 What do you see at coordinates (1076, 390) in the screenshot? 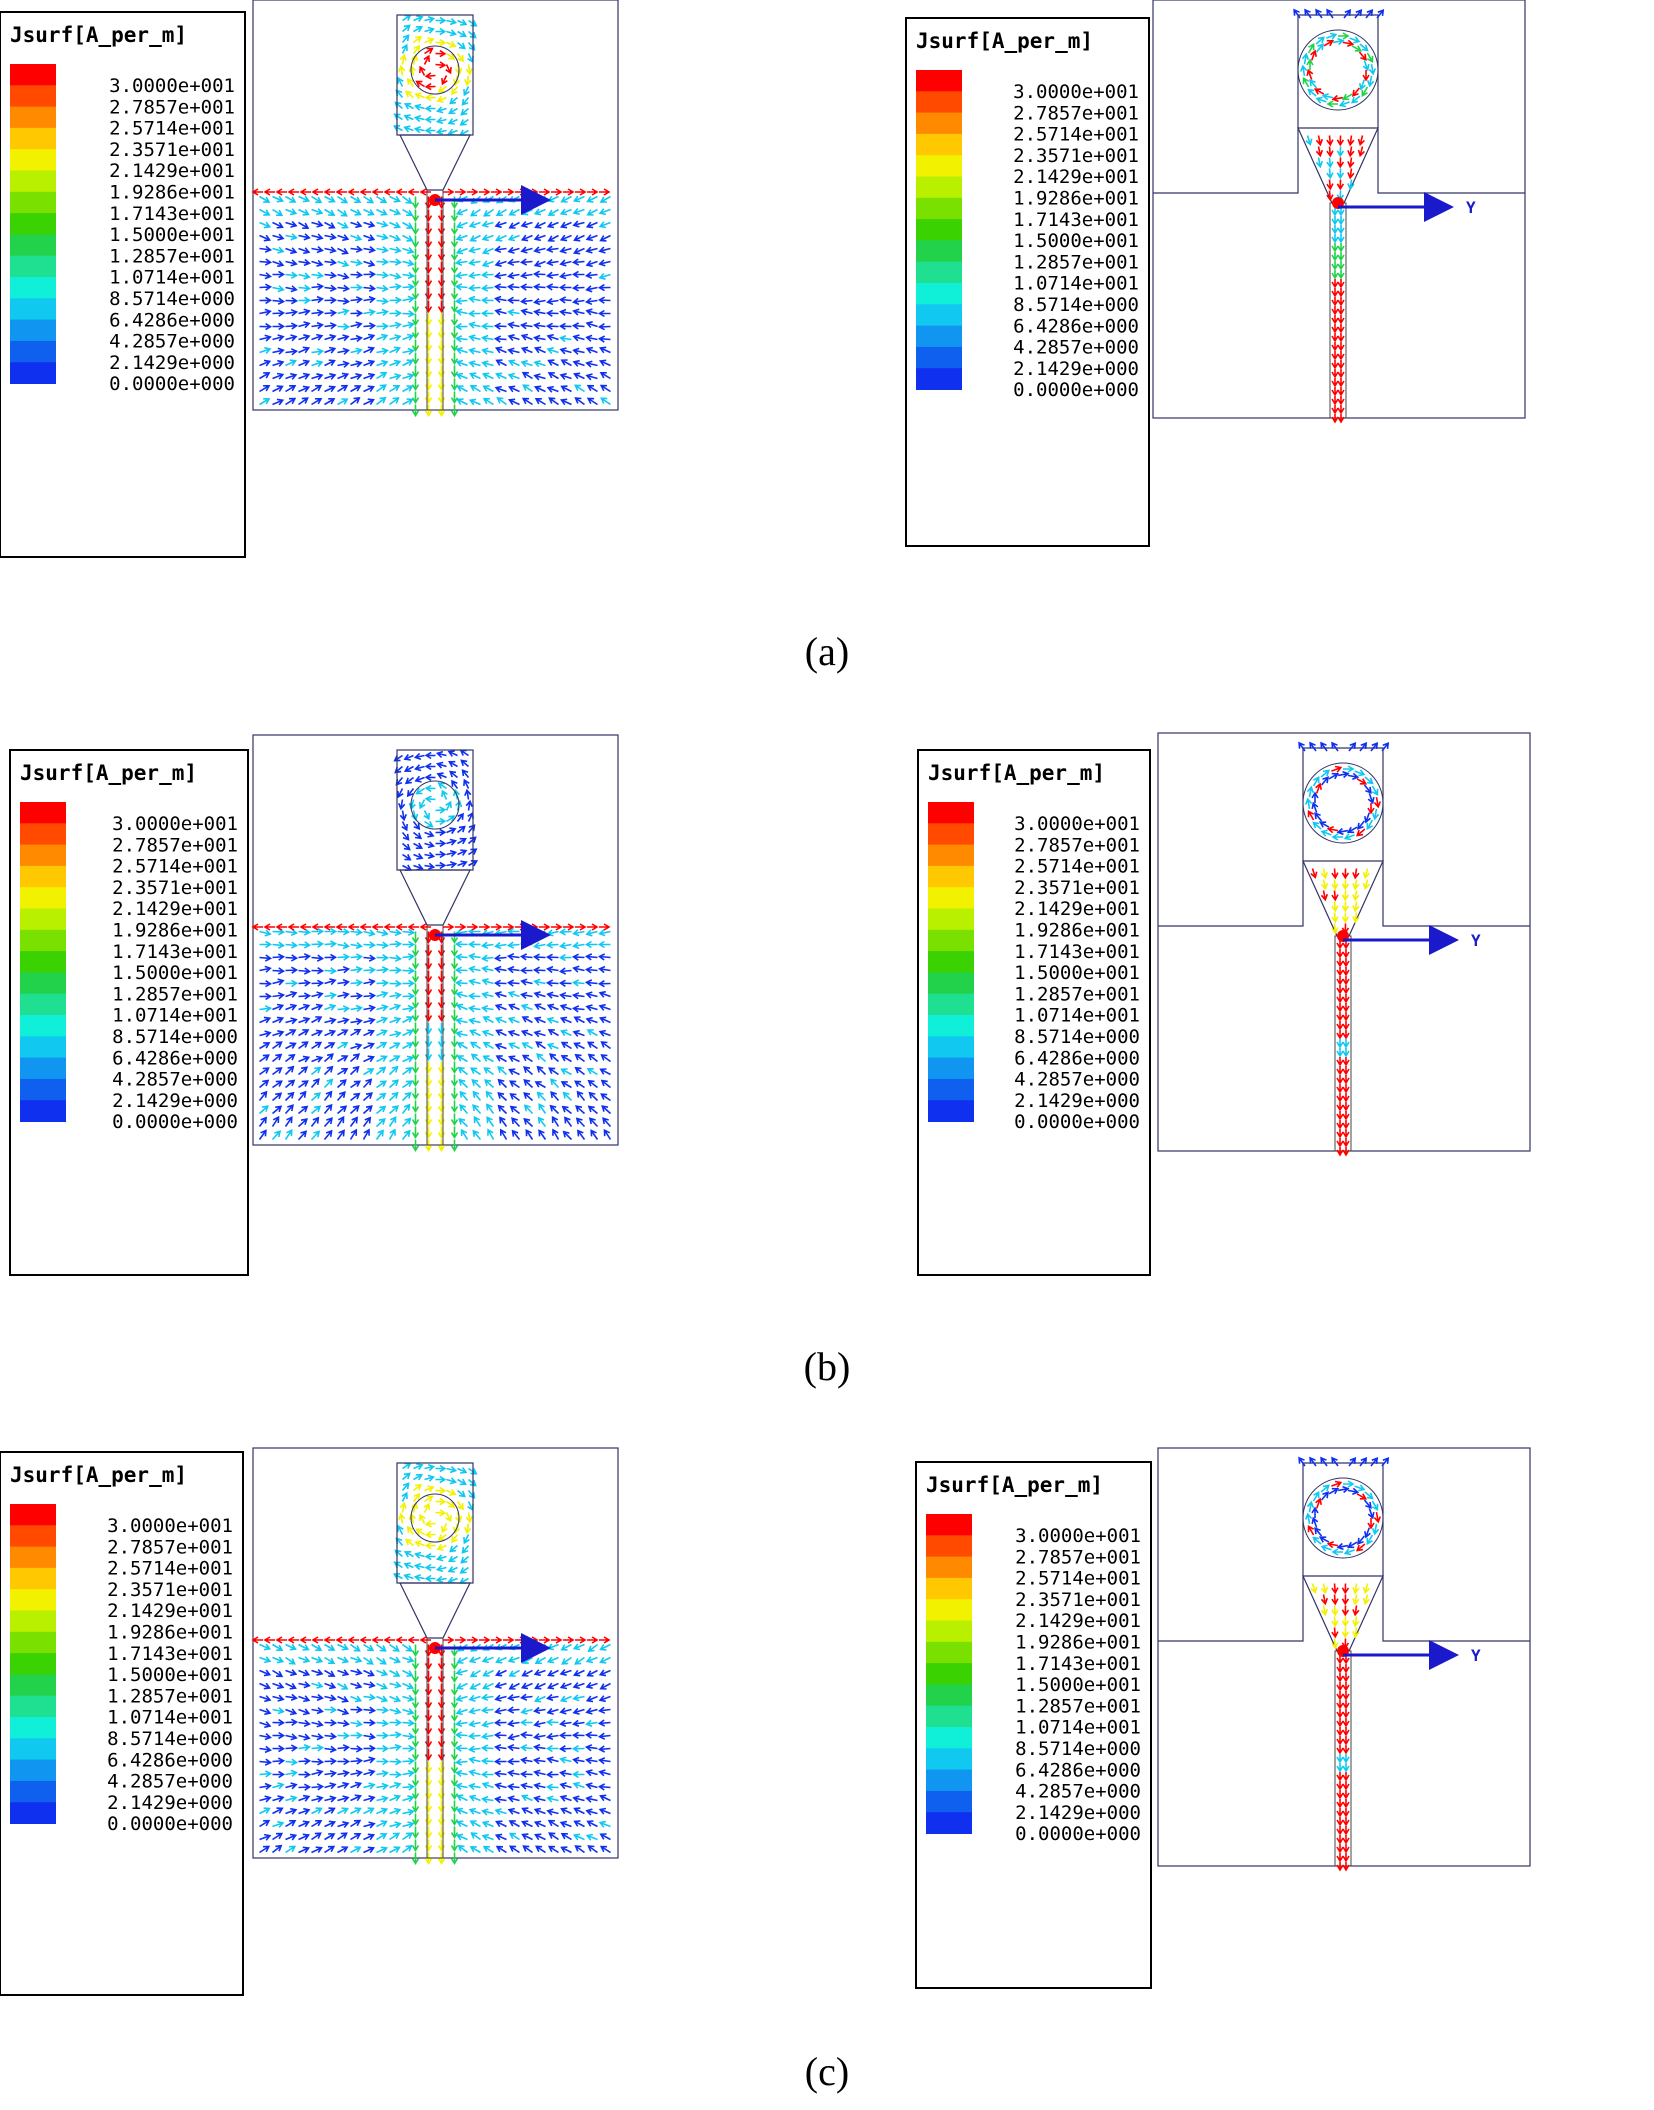
I see `legend-value: 0.0000e+000` at bounding box center [1076, 390].